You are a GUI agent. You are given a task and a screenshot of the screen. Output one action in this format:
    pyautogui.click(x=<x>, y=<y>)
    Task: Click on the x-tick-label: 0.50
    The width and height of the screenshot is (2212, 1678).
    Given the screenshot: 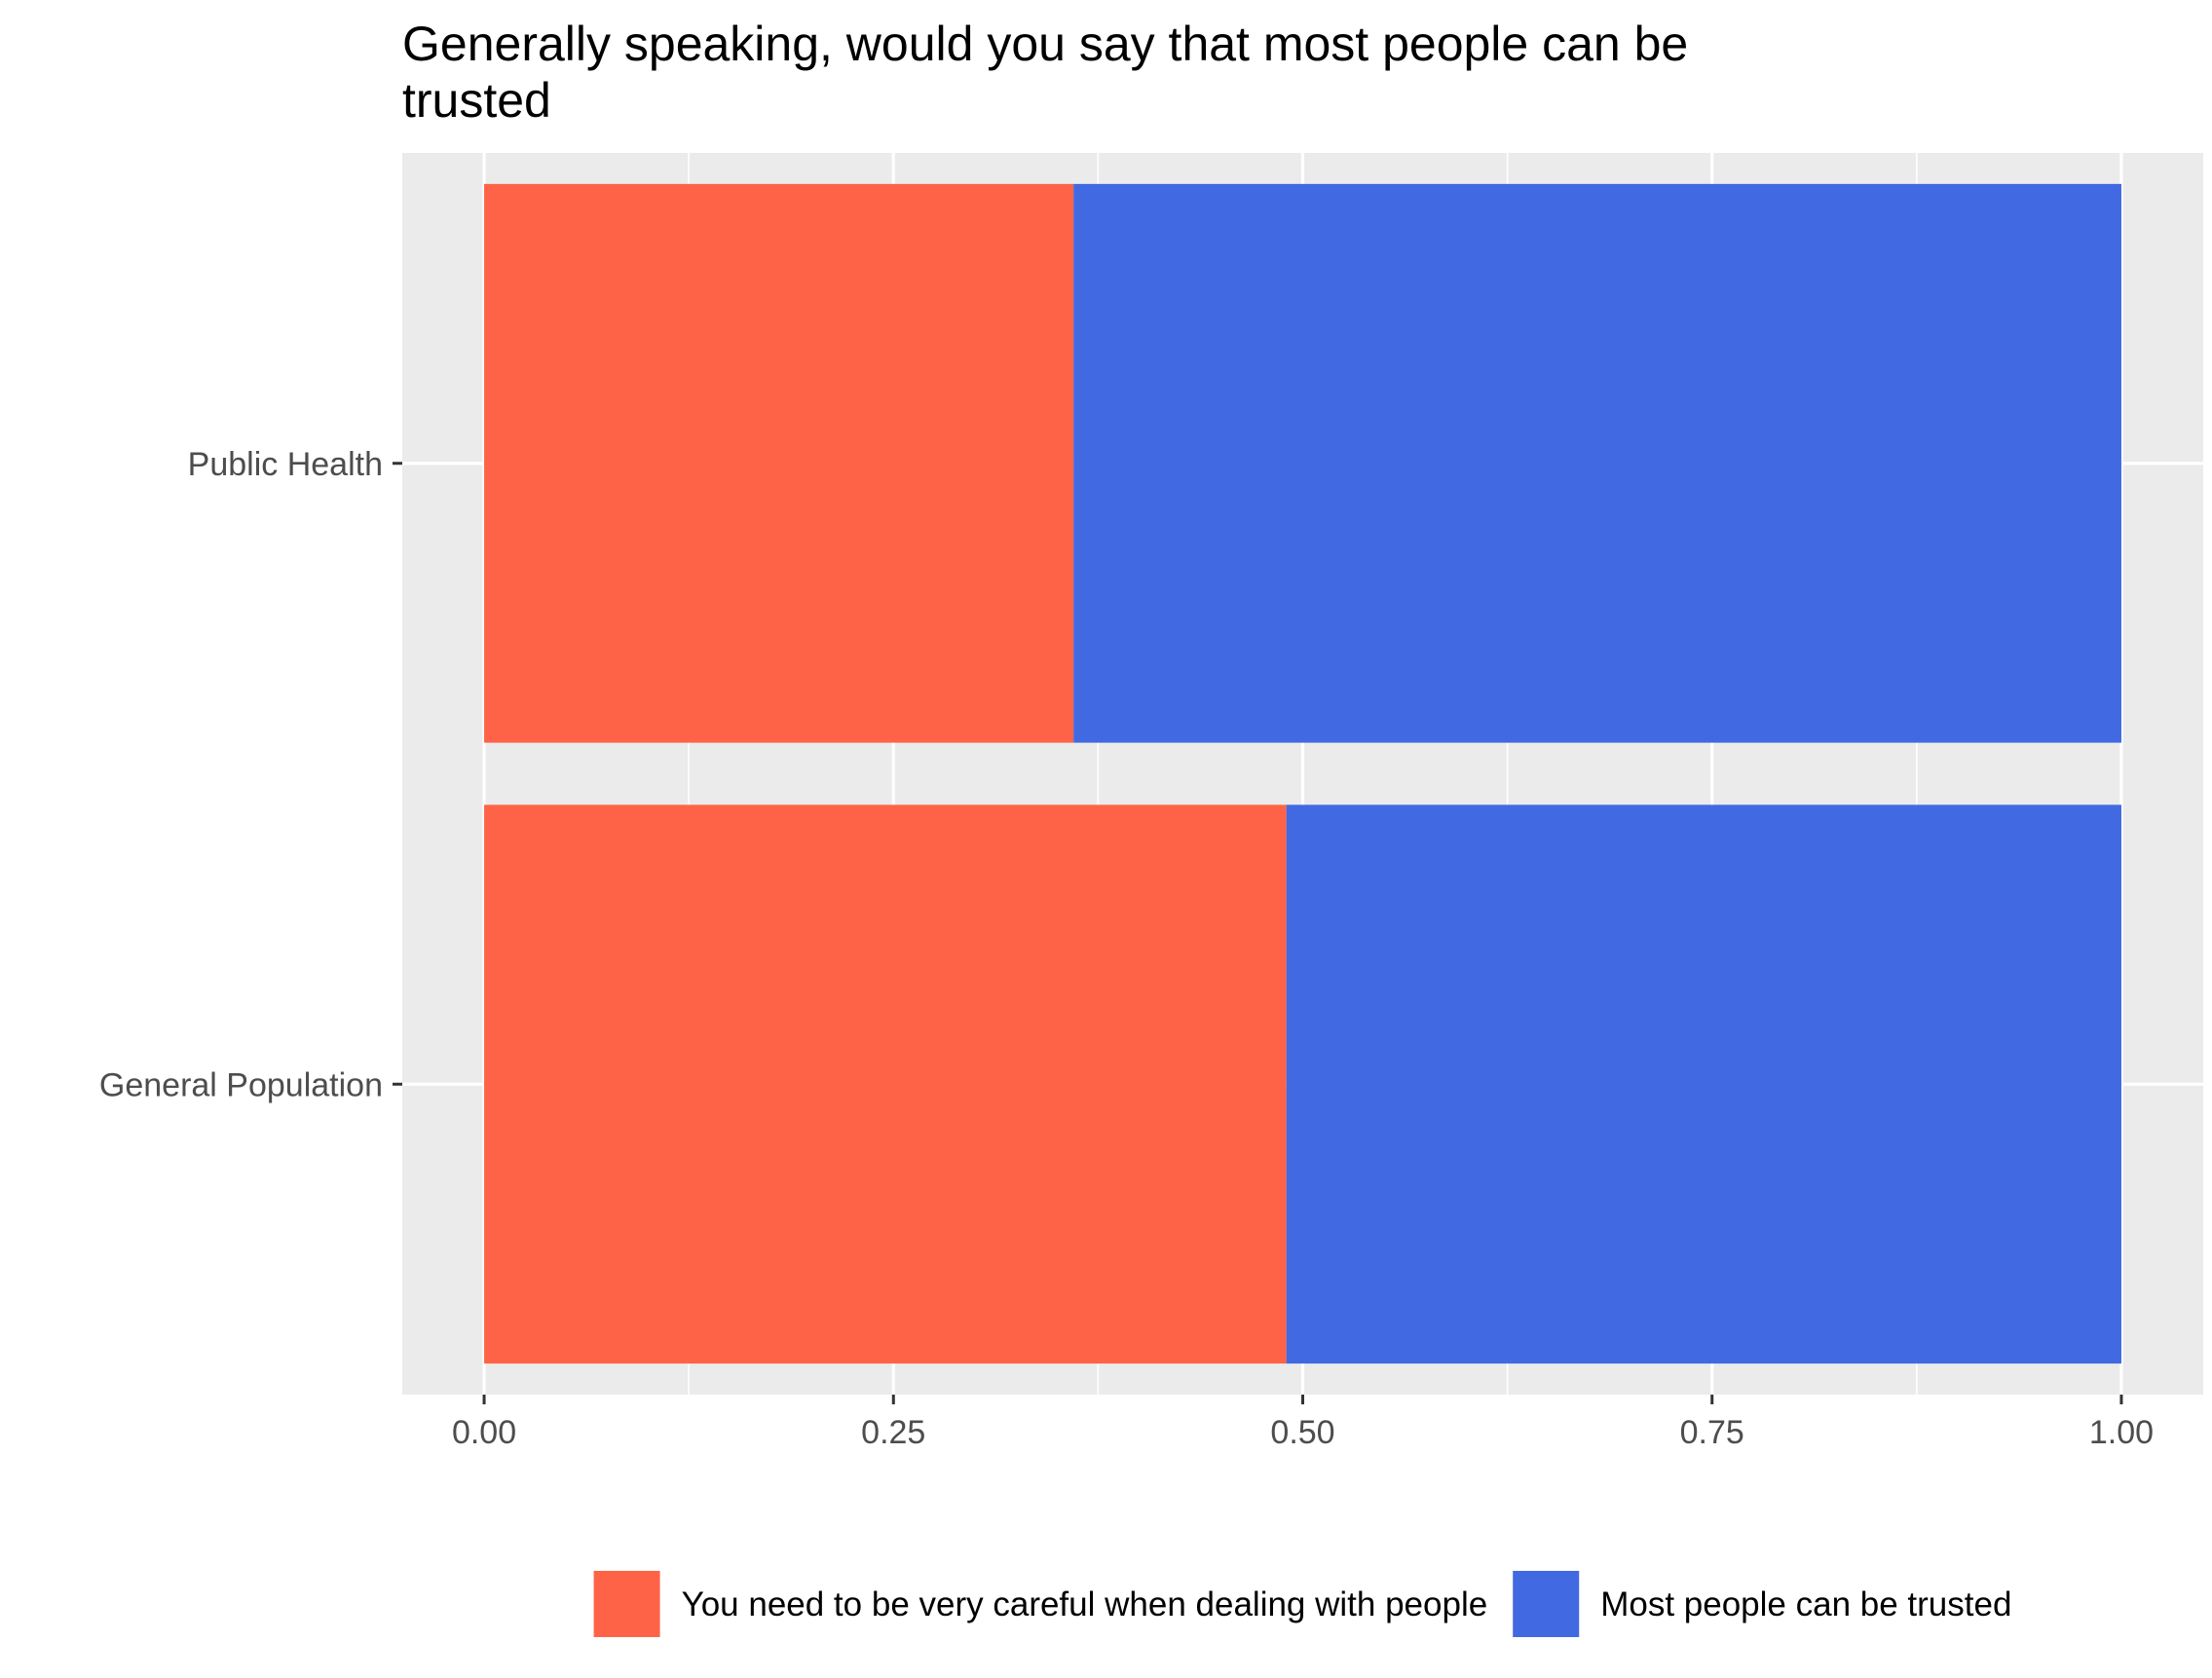 What is the action you would take?
    pyautogui.click(x=1302, y=1432)
    